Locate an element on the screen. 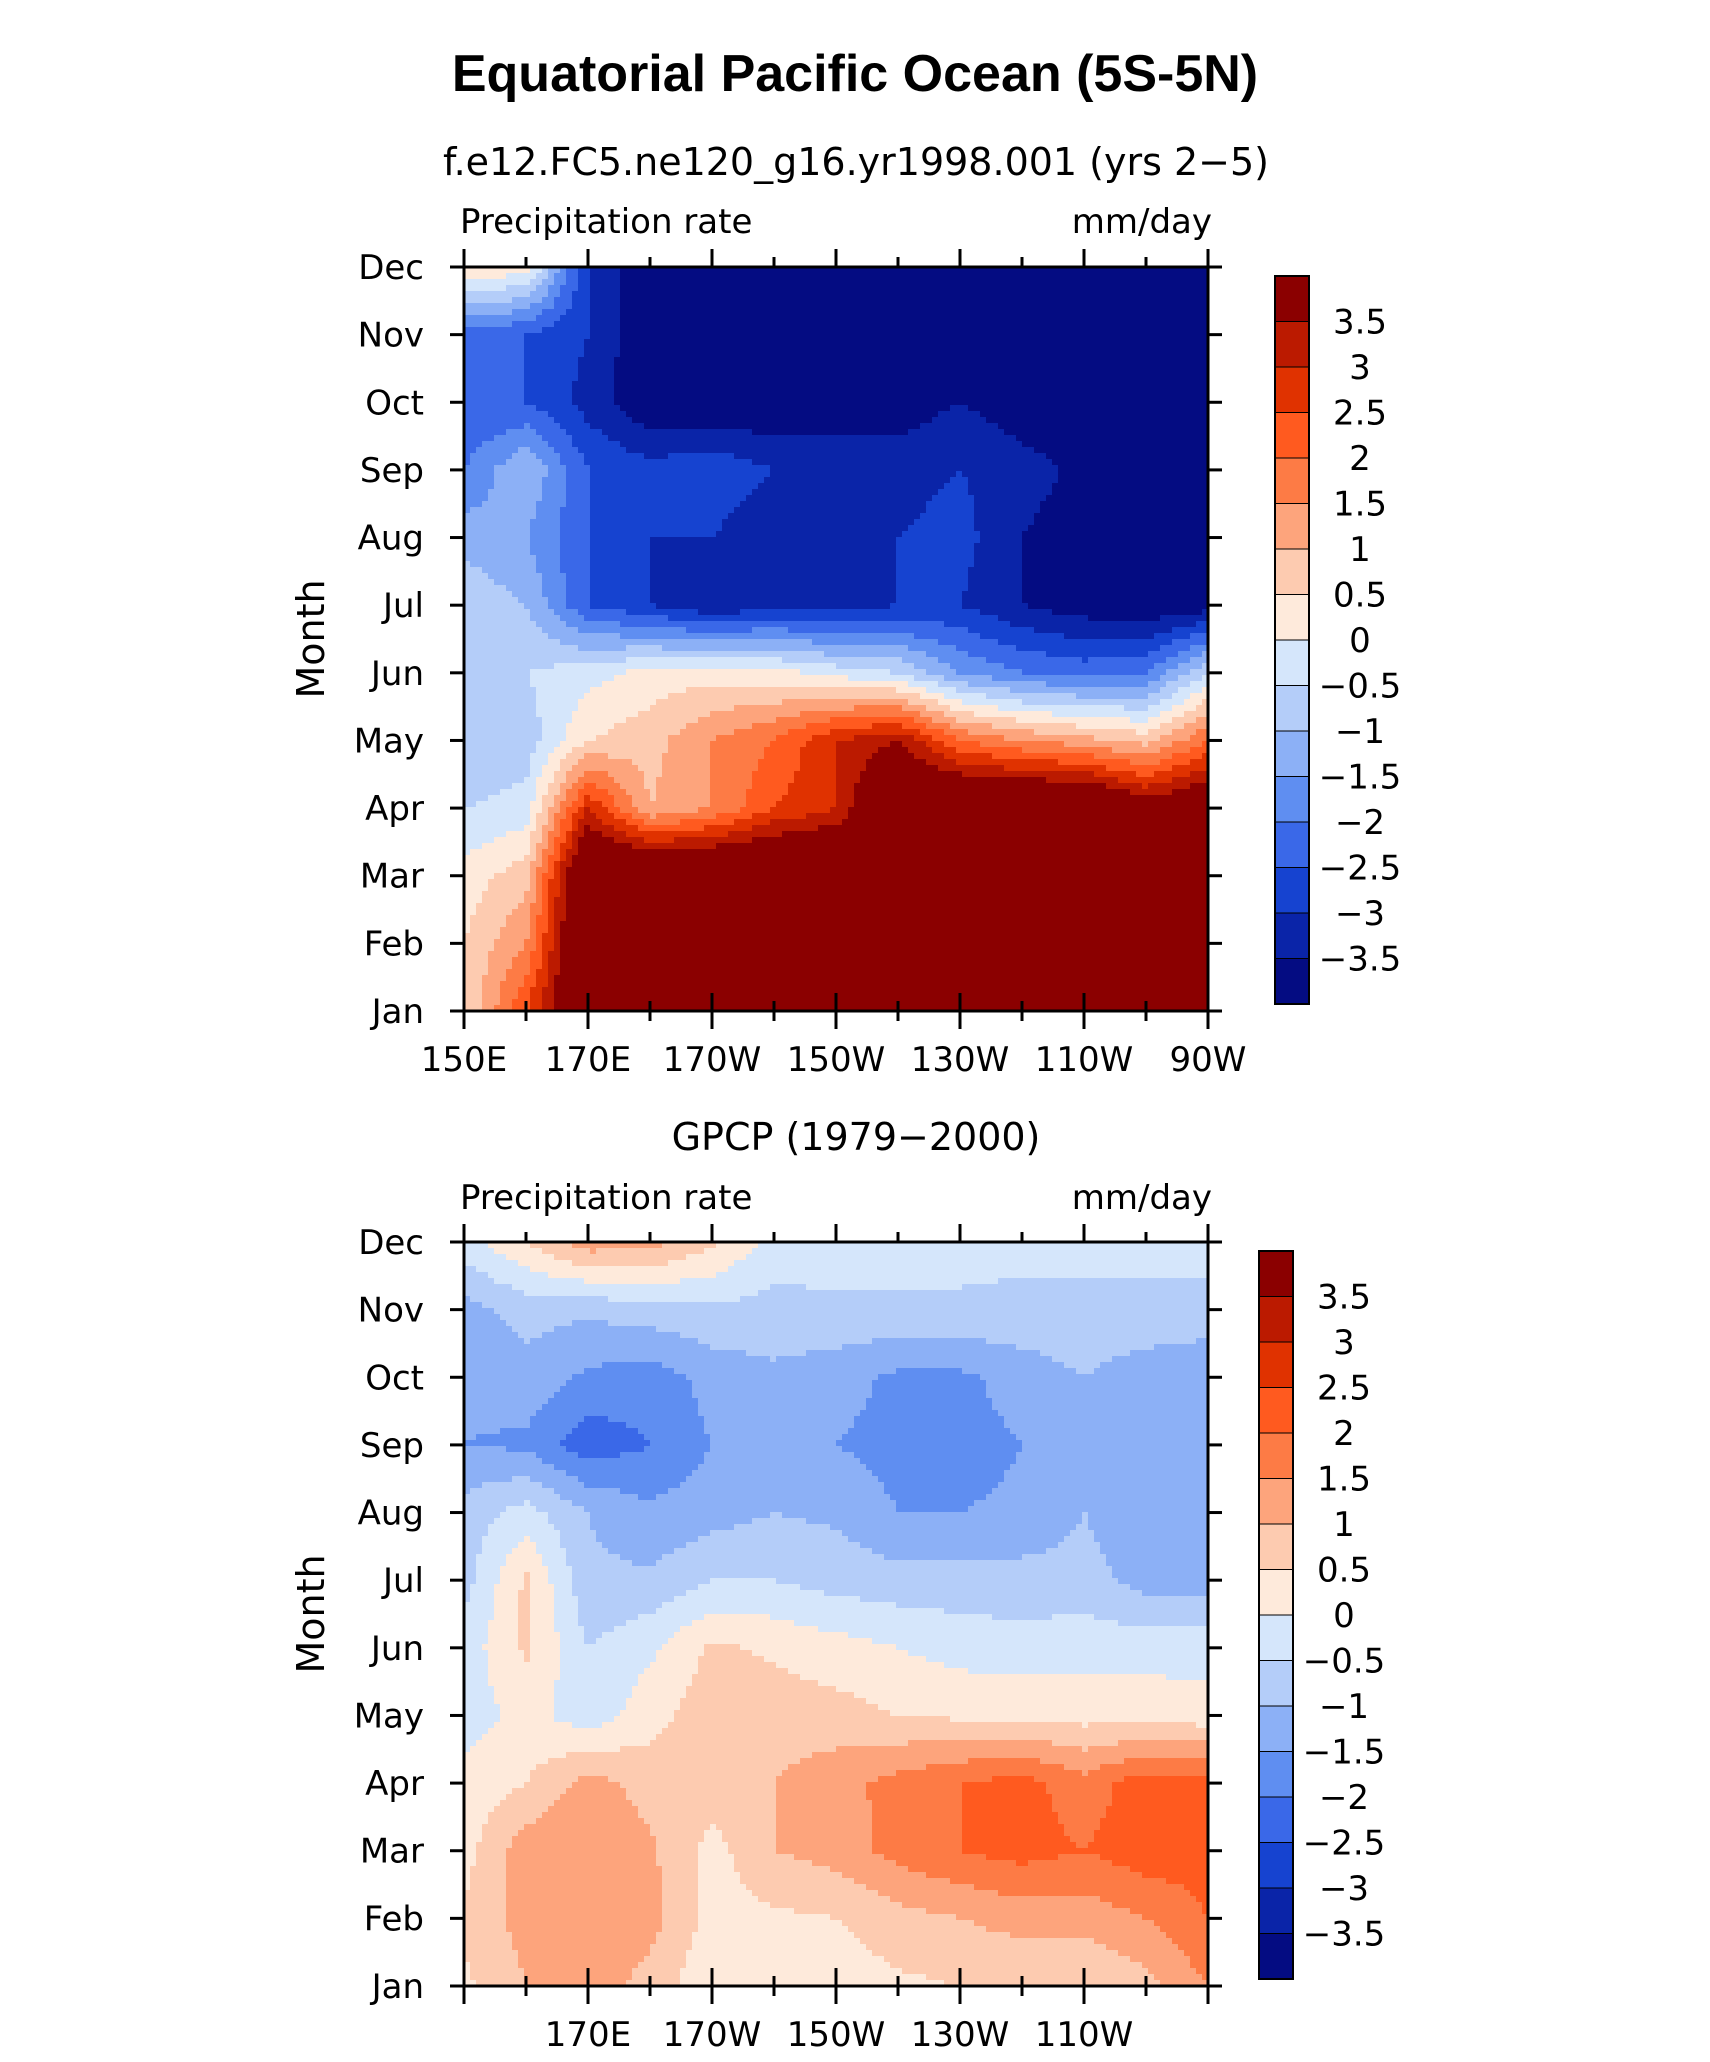  x-tick-label: 170E is located at coordinates (588, 2035).